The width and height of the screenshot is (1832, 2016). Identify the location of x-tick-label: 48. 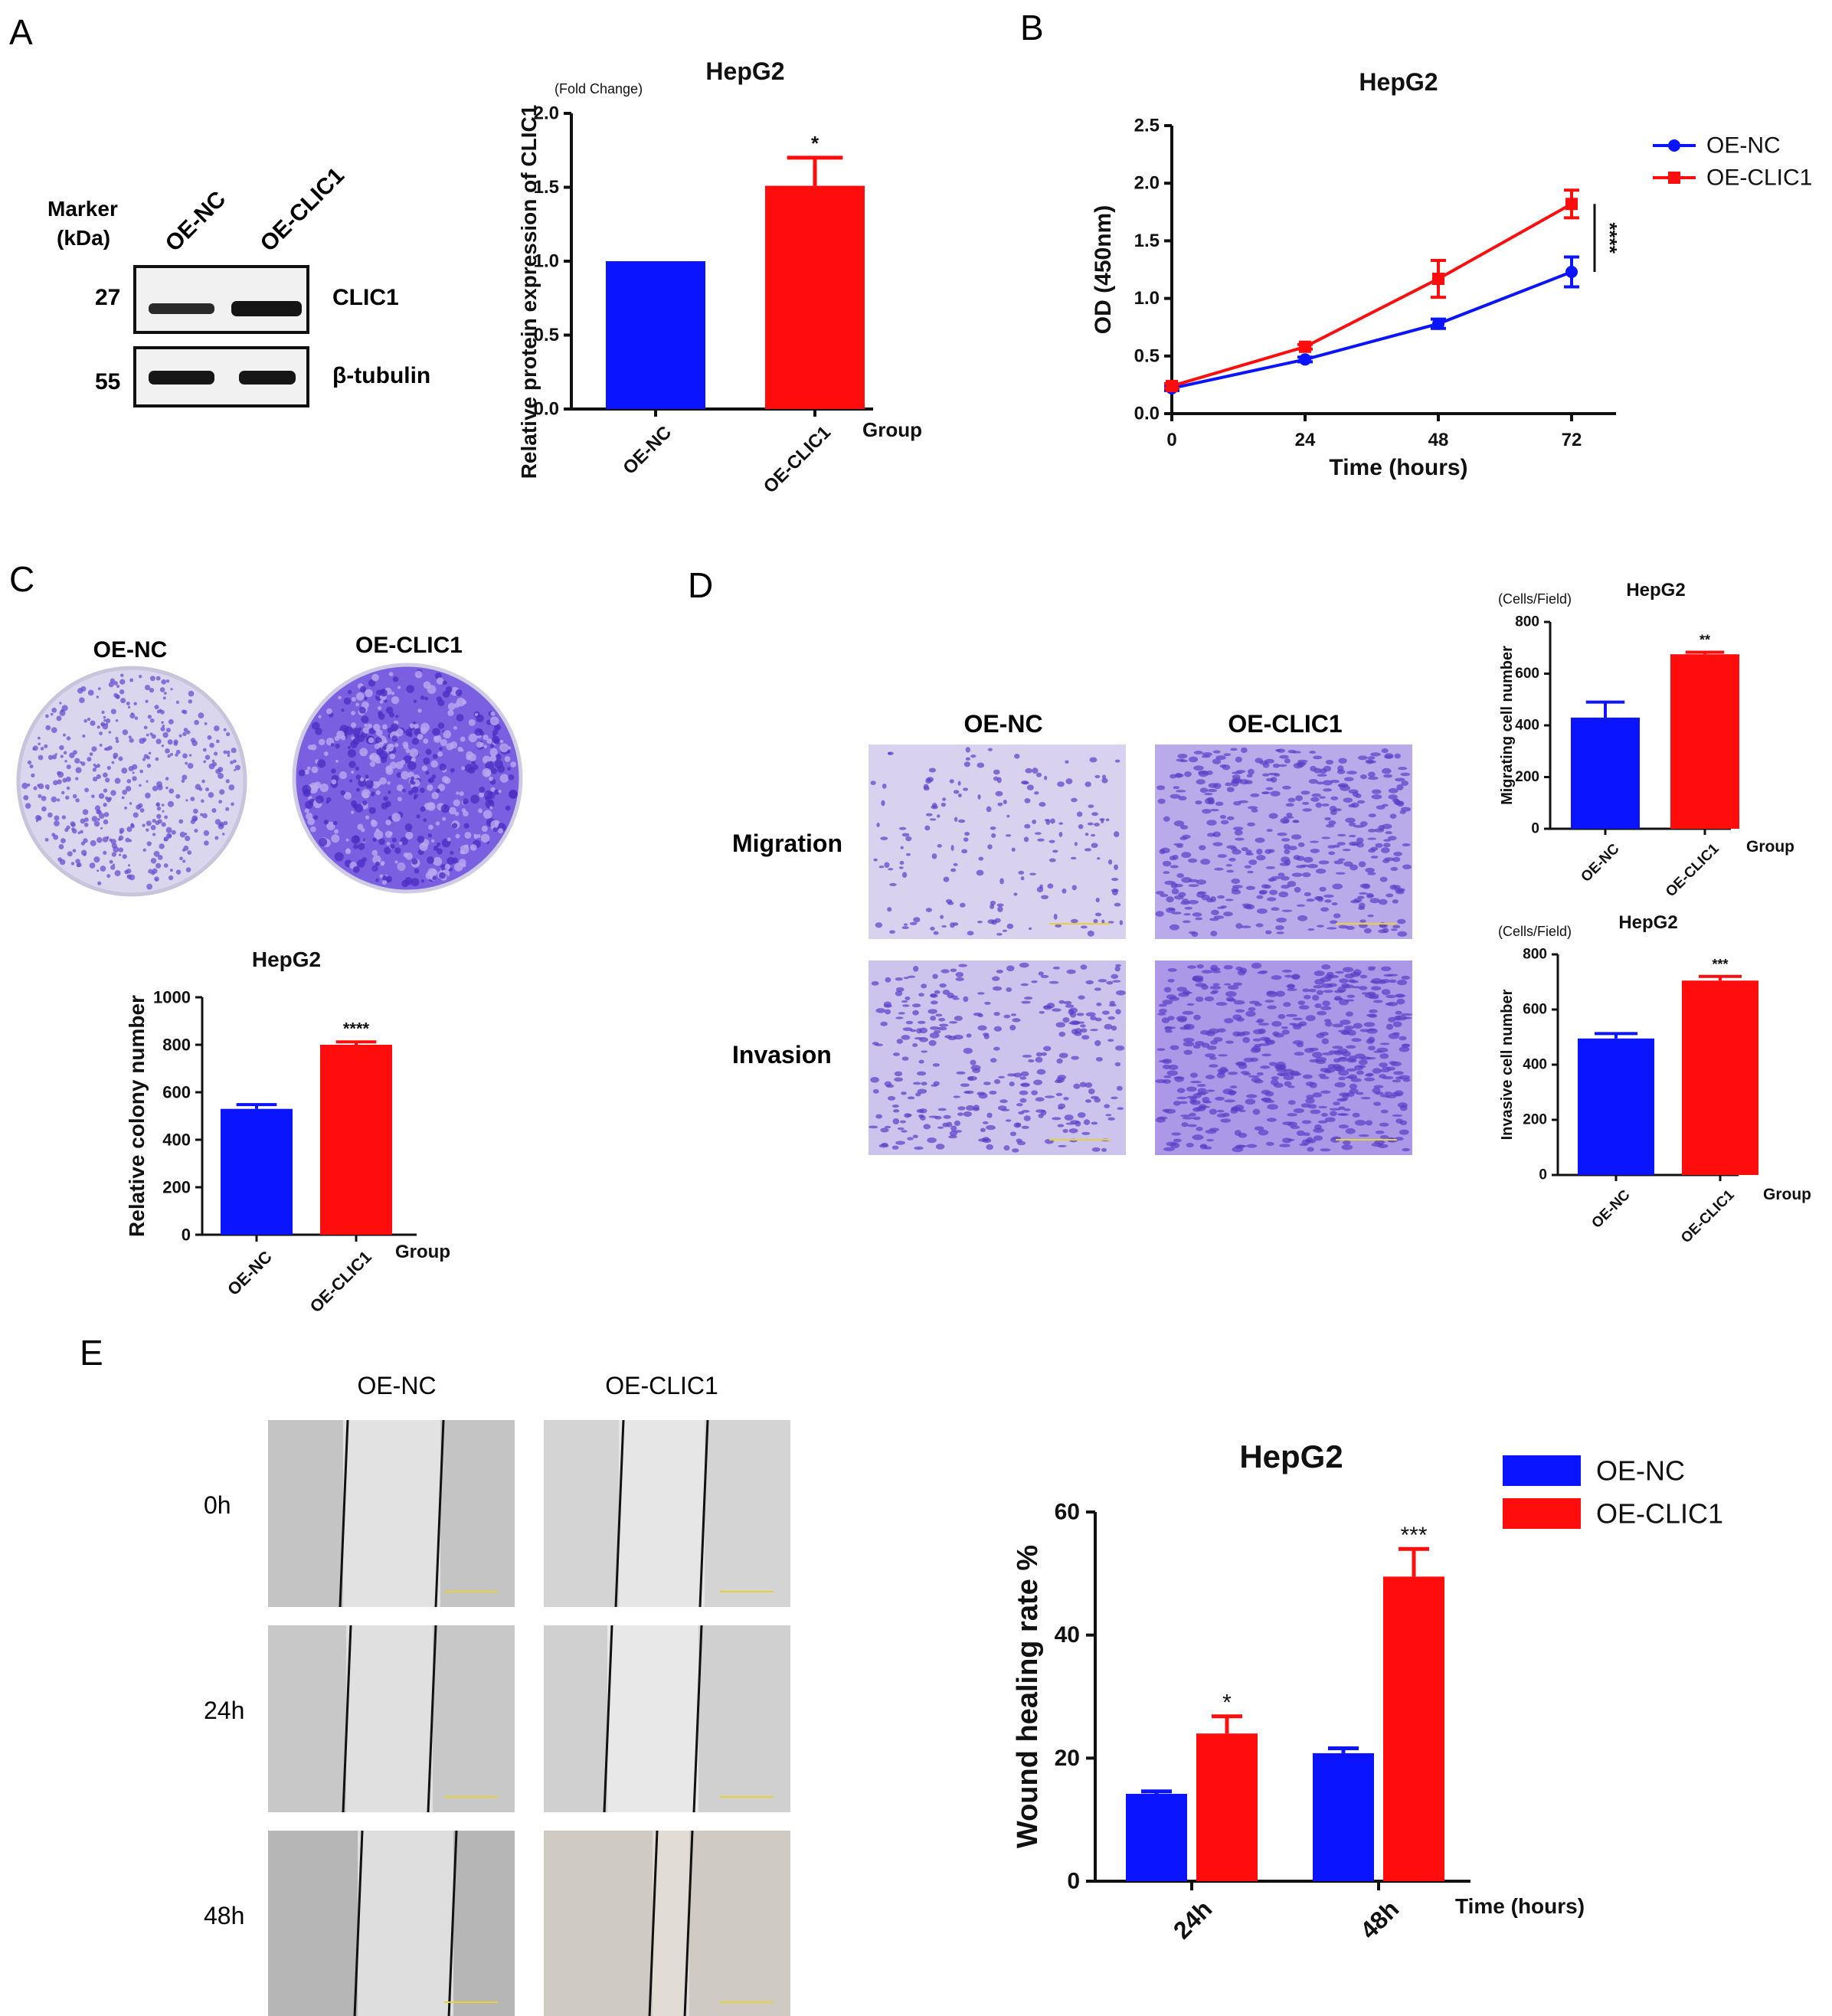
(1439, 440).